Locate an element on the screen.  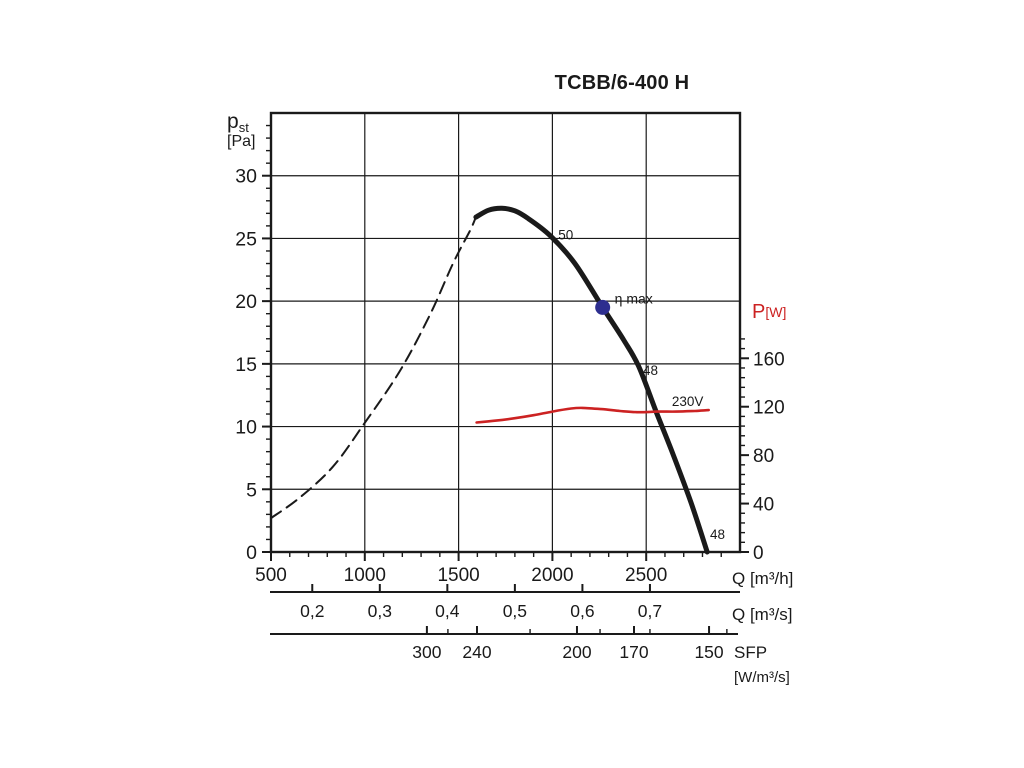
flow-axis-title-m3h: Q [m³/h] is located at coordinates (762, 578).